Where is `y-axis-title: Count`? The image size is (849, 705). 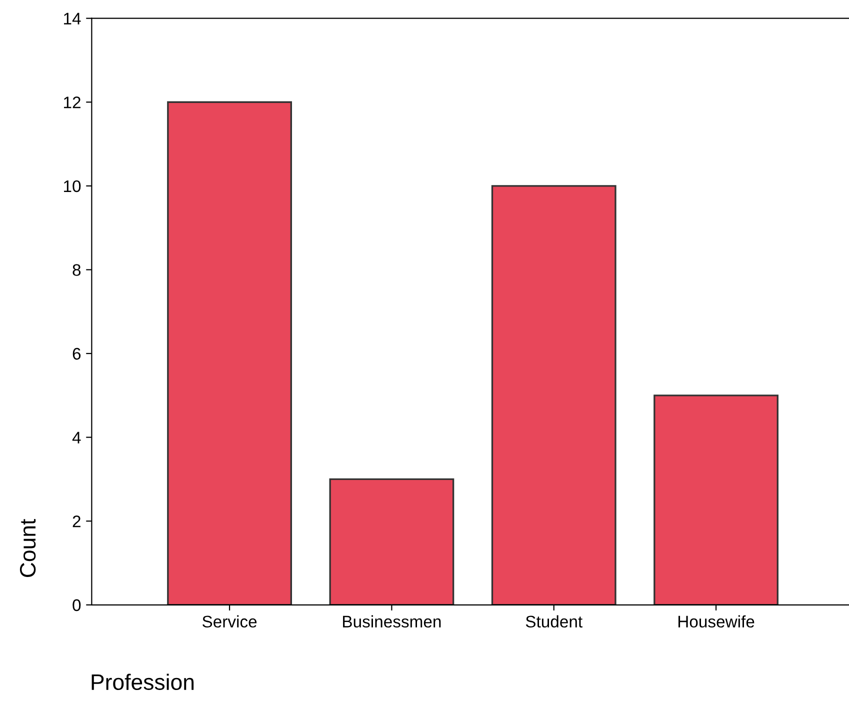 y-axis-title: Count is located at coordinates (28, 547).